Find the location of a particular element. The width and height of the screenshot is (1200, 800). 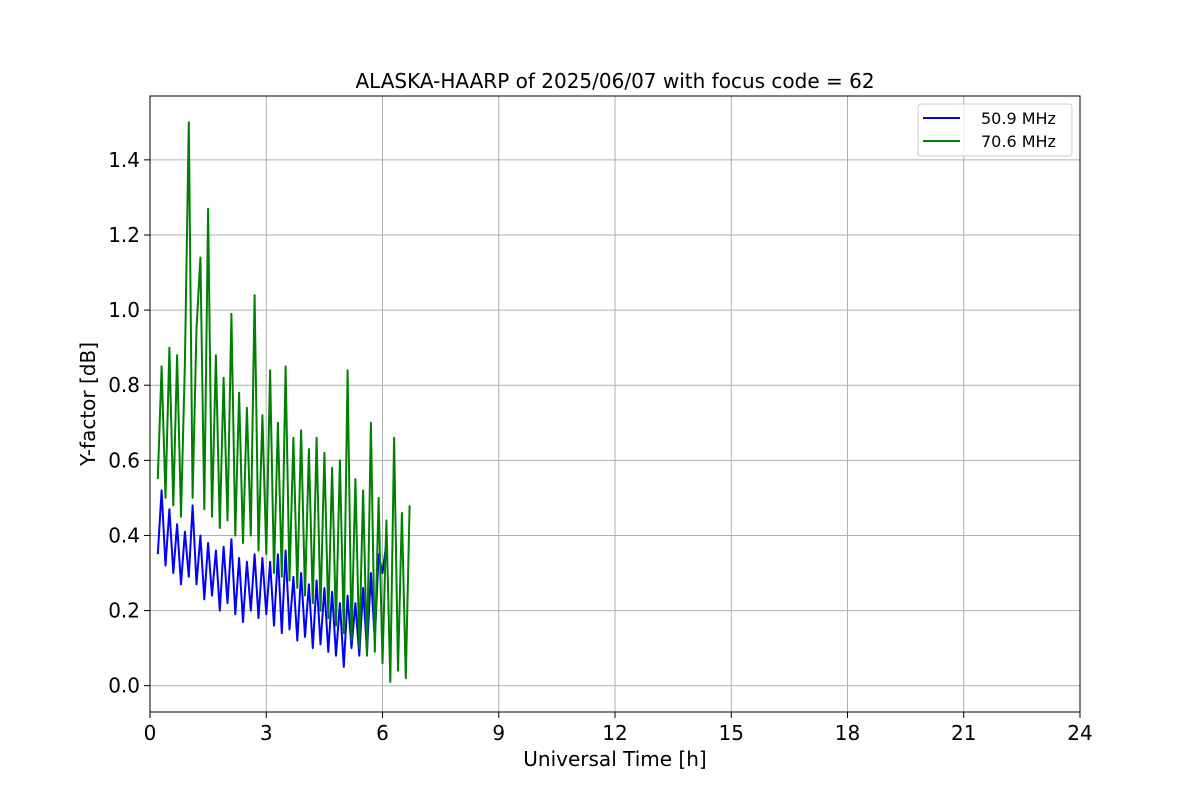

x-tick-label: 24 is located at coordinates (1079, 733).